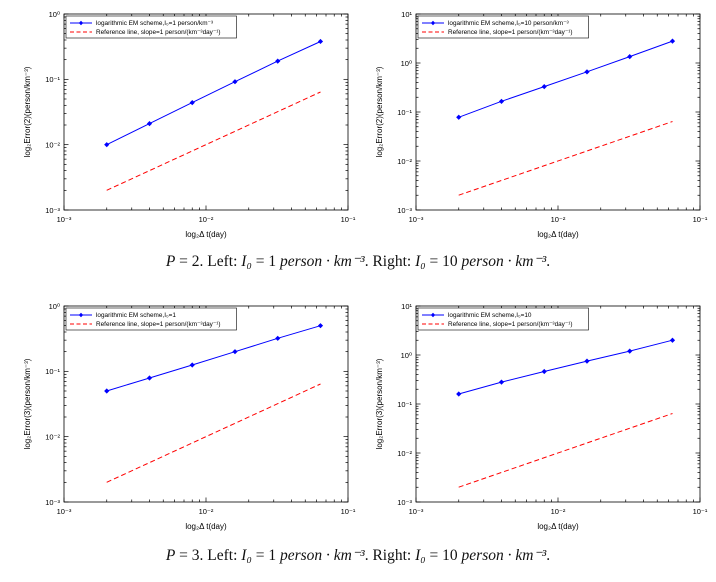 This screenshot has width=716, height=582. What do you see at coordinates (508, 23) in the screenshot?
I see `legend-entry: logarithmic EM scheme,I₀=10 person/km⁻³` at bounding box center [508, 23].